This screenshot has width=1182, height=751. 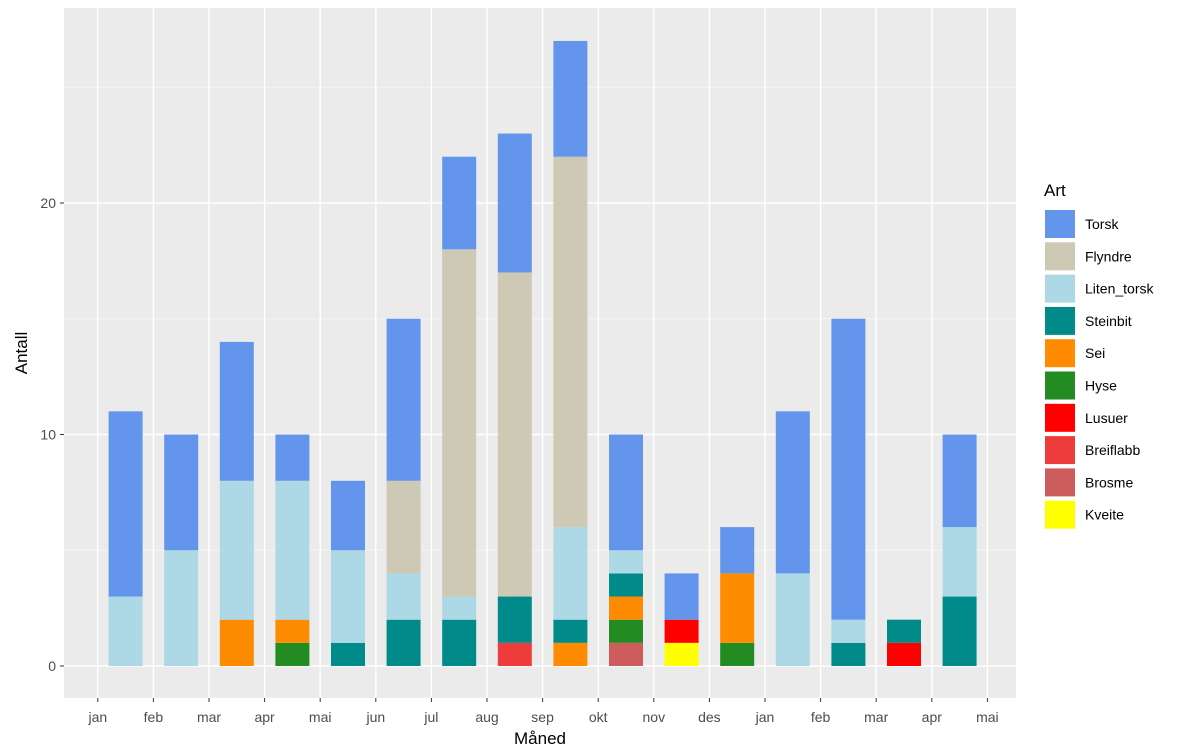 What do you see at coordinates (540, 738) in the screenshot?
I see `x-axis-title: Måned` at bounding box center [540, 738].